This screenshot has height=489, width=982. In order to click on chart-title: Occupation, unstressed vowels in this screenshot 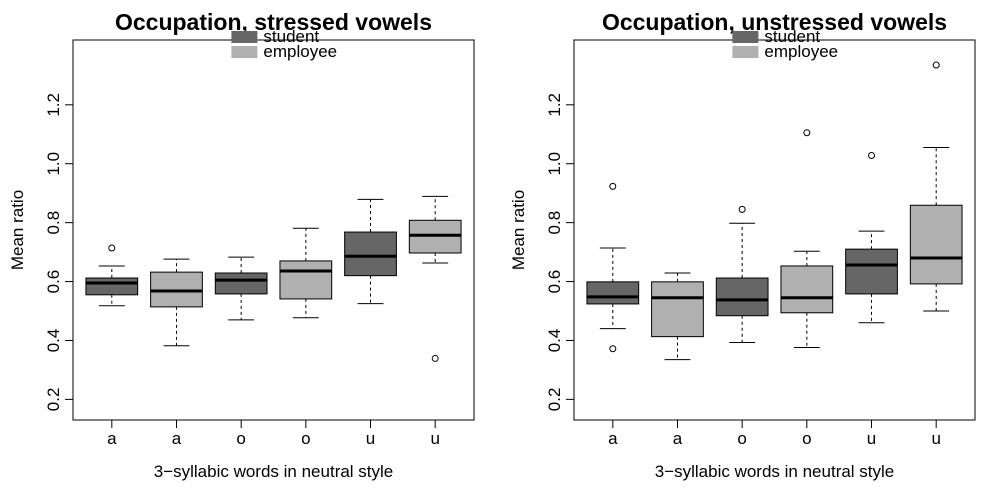, I will do `click(774, 22)`.